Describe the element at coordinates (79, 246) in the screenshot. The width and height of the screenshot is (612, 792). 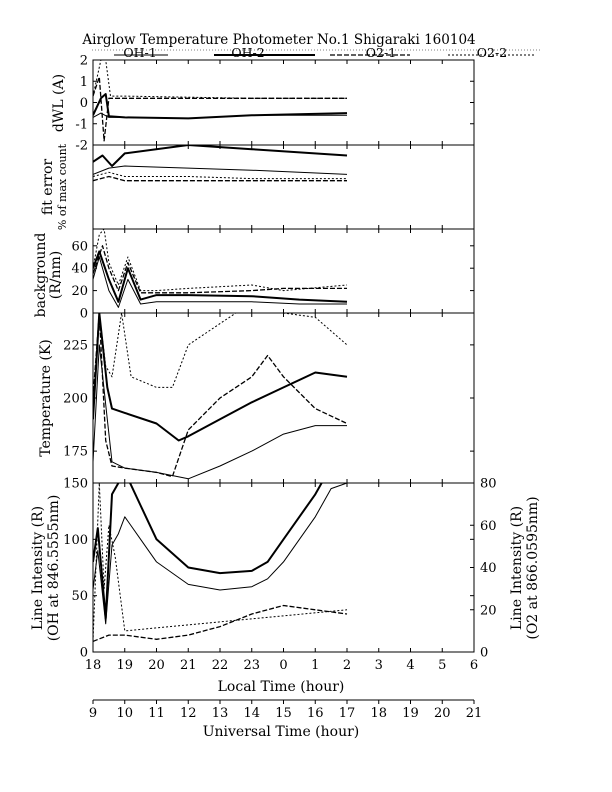
I see `y-tick-label: 60` at that location.